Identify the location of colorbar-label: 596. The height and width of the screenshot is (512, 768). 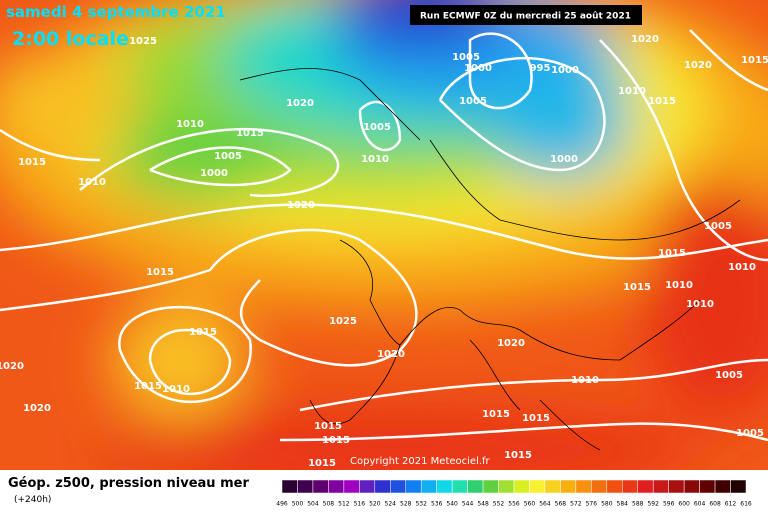
(669, 504).